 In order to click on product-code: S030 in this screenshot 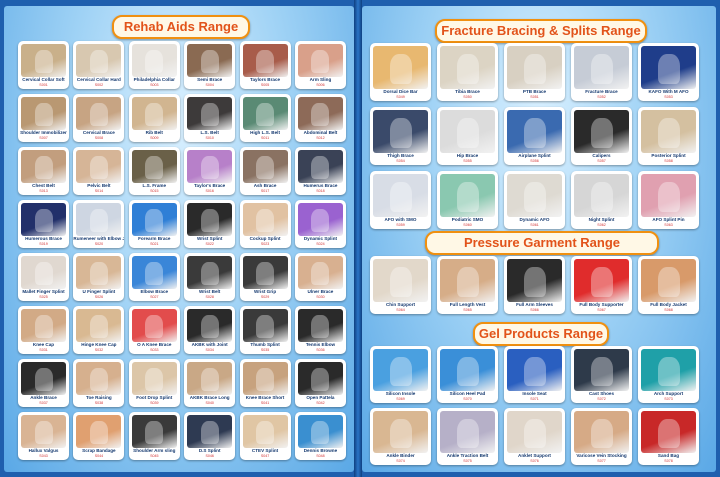, I will do `click(320, 297)`.